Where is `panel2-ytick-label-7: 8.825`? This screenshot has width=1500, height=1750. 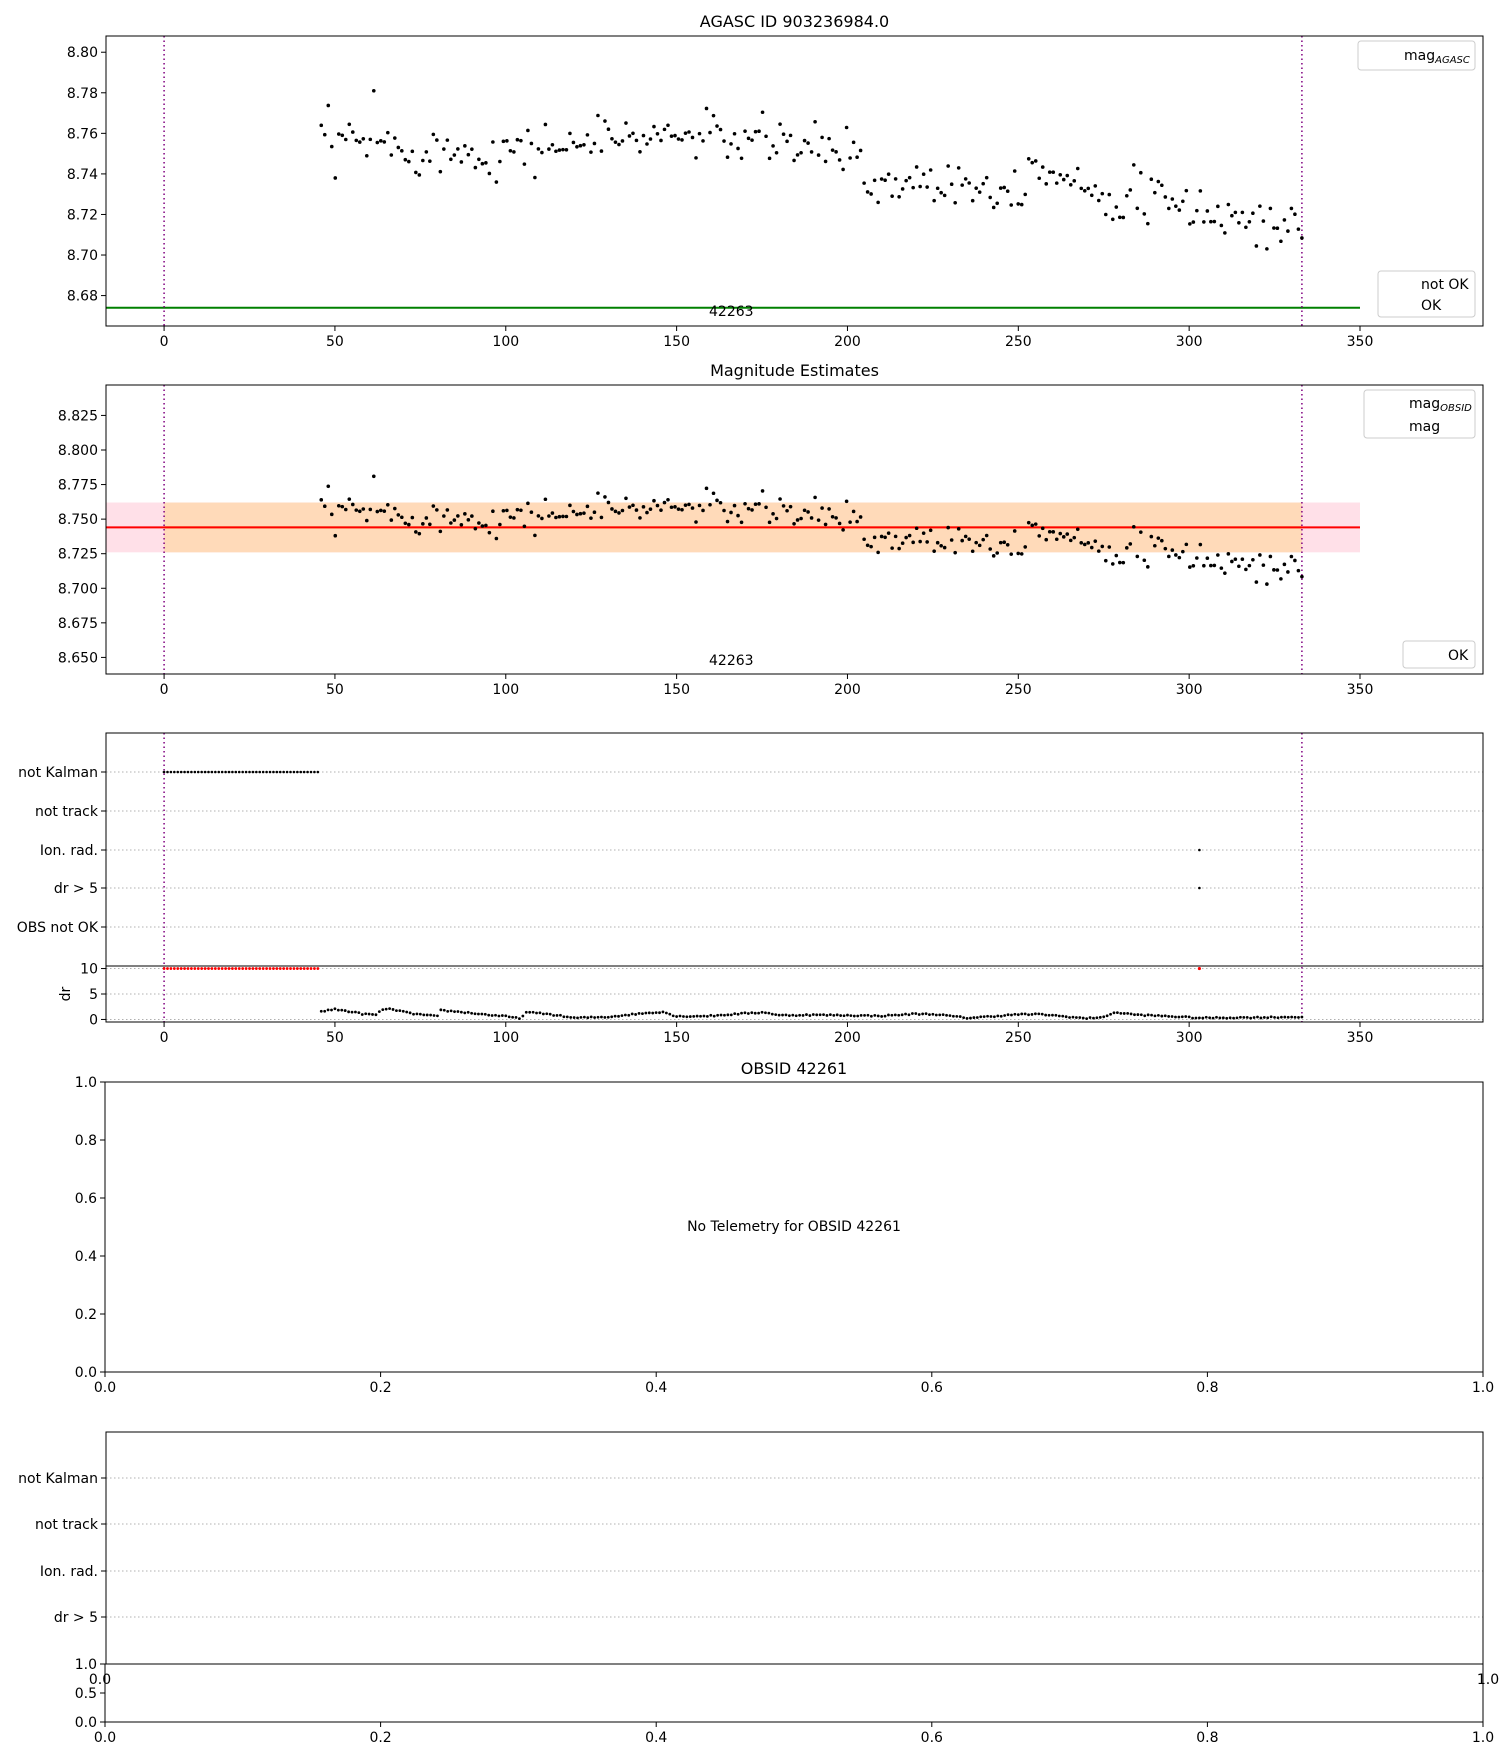
panel2-ytick-label-7: 8.825 is located at coordinates (78, 416).